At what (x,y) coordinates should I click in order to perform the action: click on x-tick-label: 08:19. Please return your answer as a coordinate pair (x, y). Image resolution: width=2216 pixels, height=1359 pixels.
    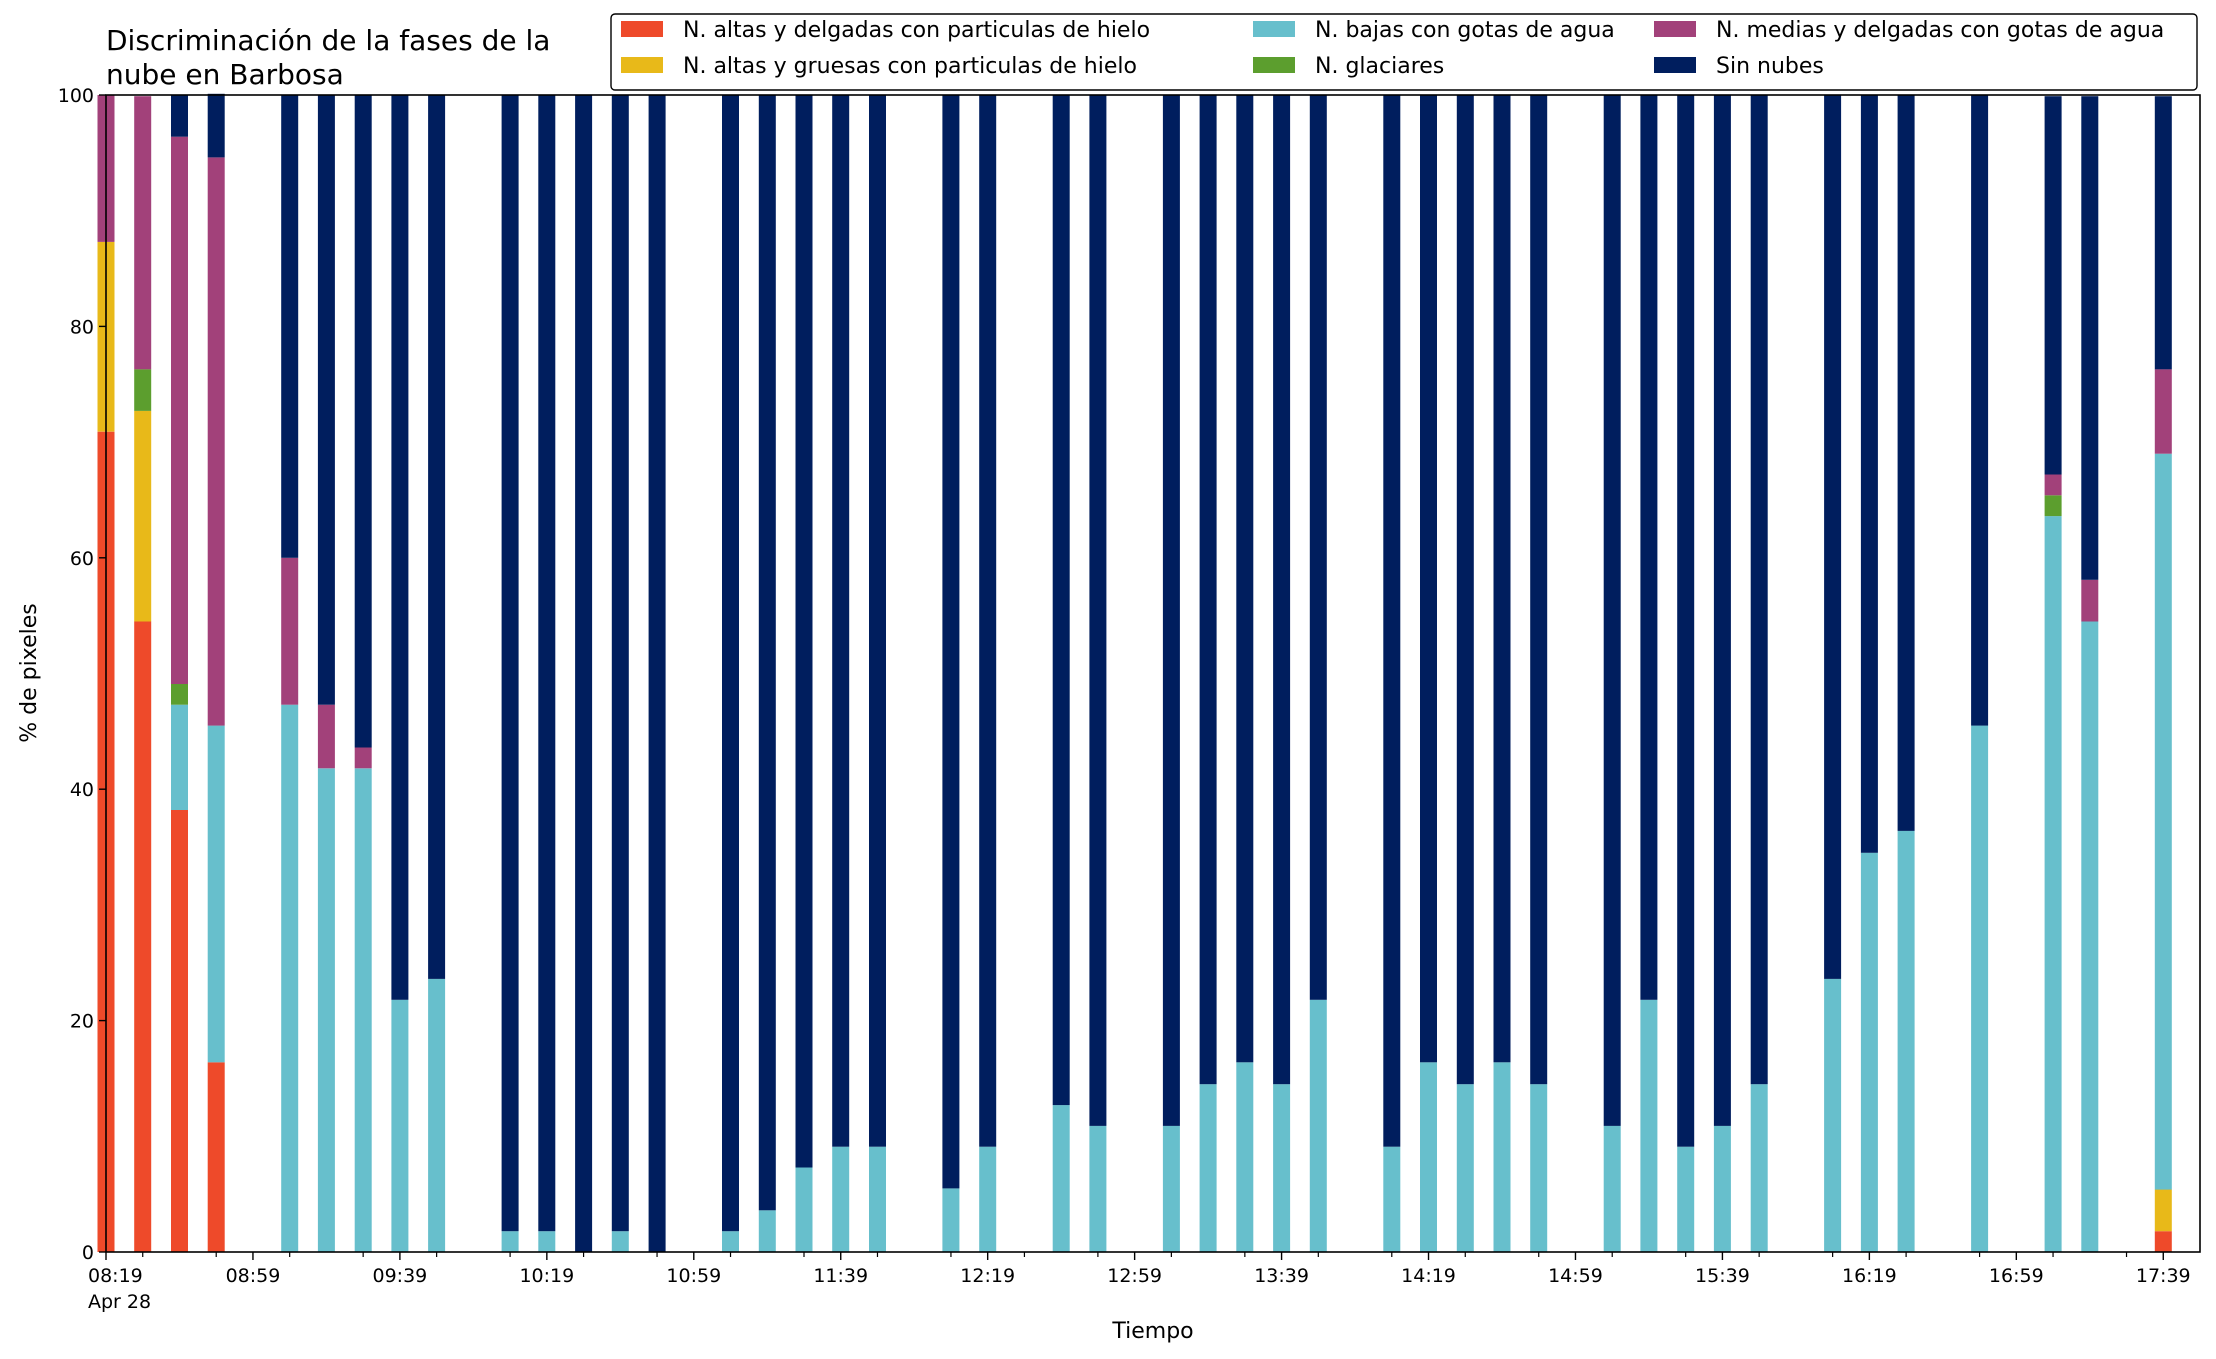
    Looking at the image, I should click on (115, 1276).